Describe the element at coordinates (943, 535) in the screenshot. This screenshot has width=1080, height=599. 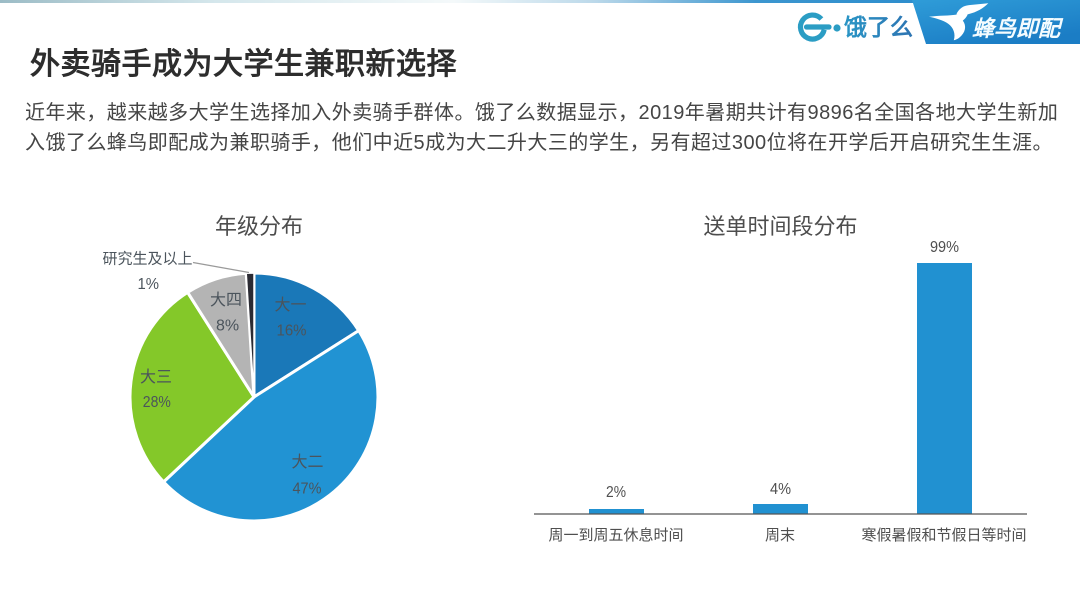
I see `svg-text: 寒假暑假和节假日等时间` at that location.